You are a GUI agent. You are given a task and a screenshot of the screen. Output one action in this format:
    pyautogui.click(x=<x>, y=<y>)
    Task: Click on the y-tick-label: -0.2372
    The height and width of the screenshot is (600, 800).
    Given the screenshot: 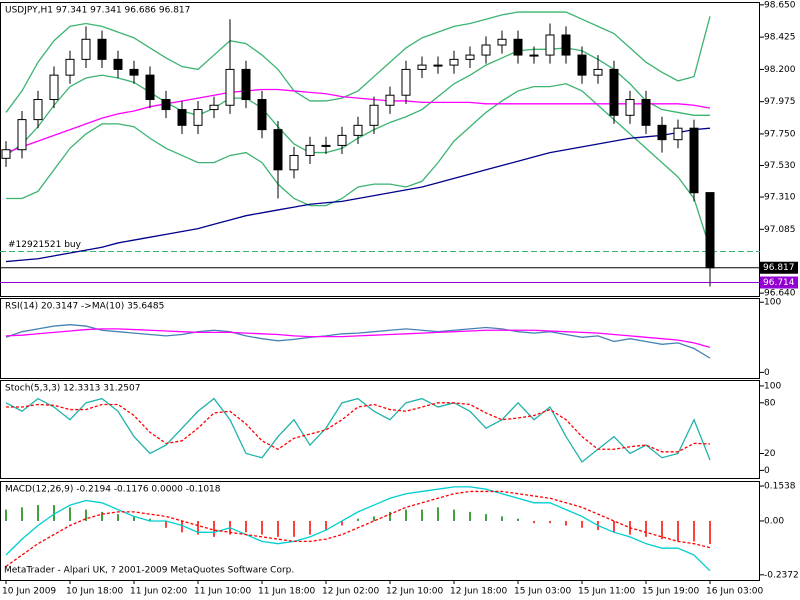 What is the action you would take?
    pyautogui.click(x=781, y=575)
    